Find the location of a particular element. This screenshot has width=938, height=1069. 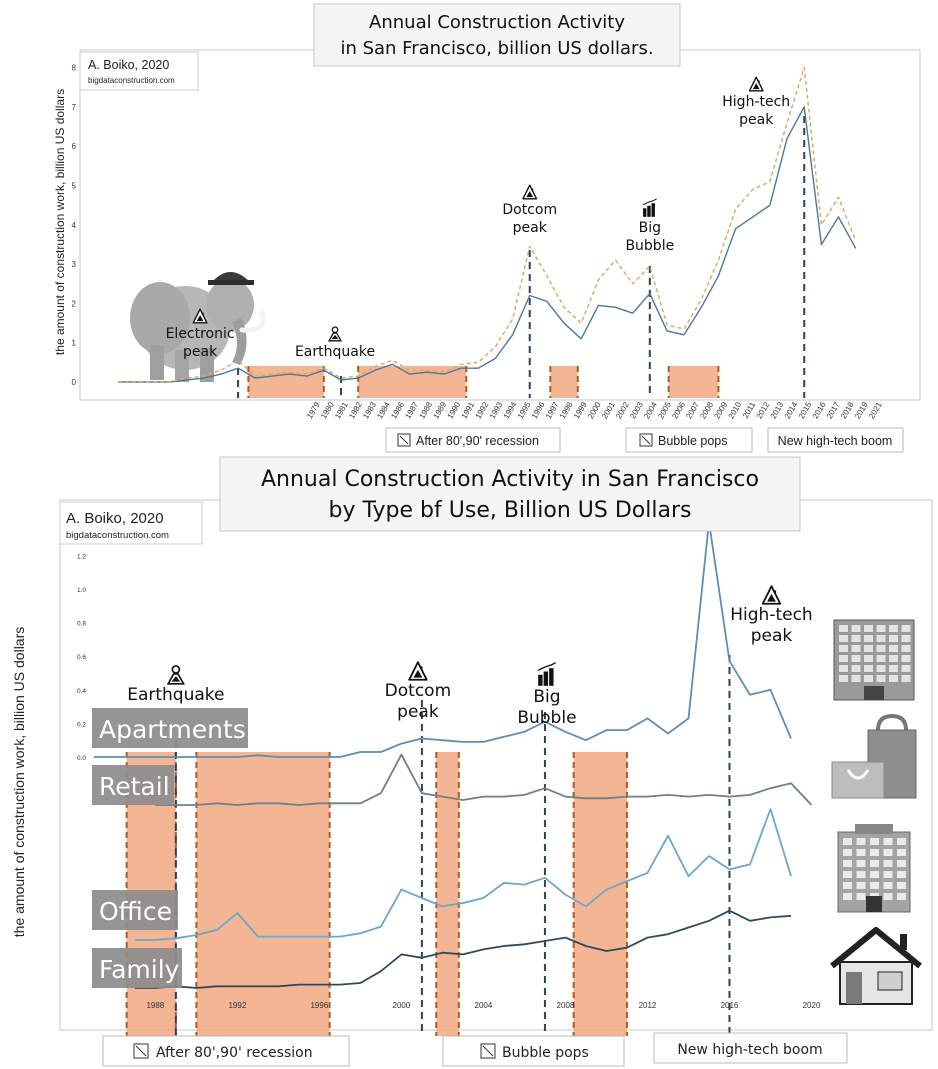

x-tick-label: 2010 is located at coordinates (735, 410).